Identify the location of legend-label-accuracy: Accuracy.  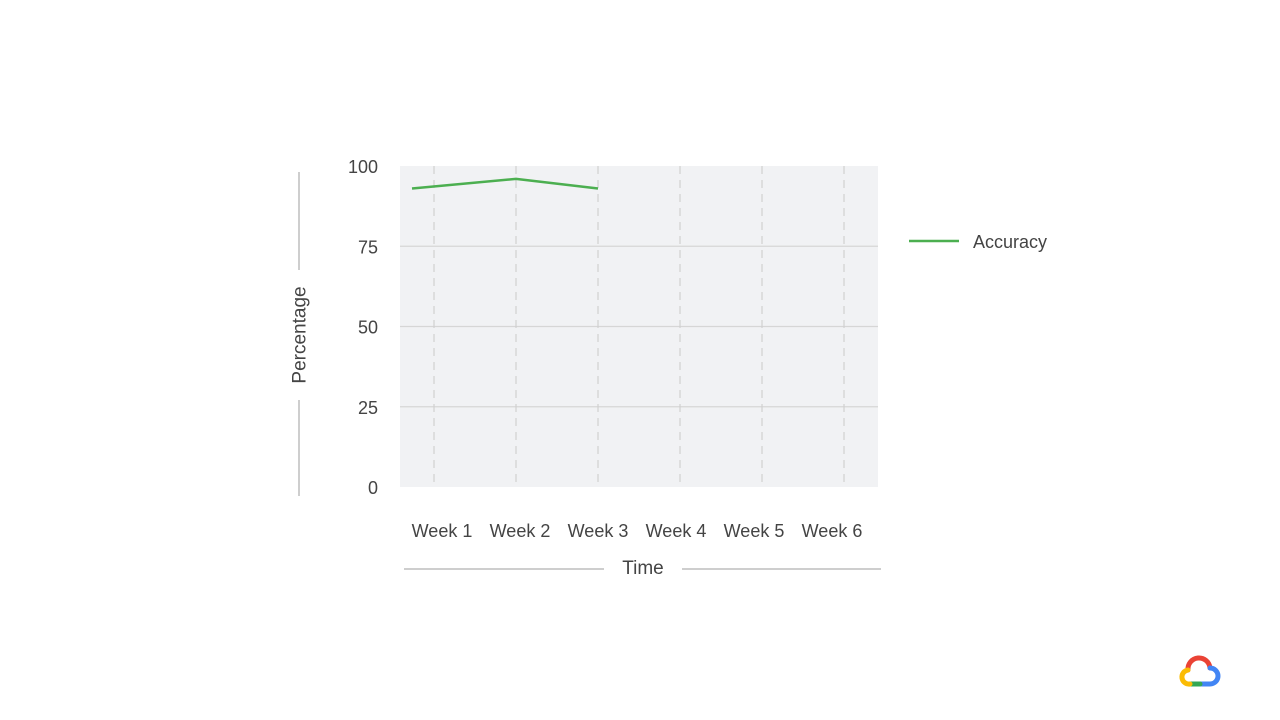
(1010, 242).